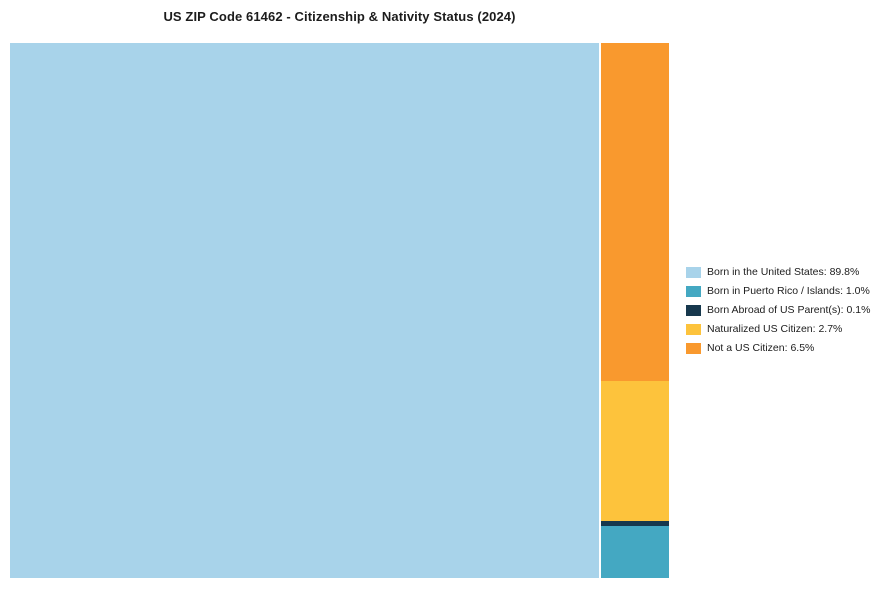  What do you see at coordinates (635, 552) in the screenshot?
I see `treemap-block-born-puerto-rico` at bounding box center [635, 552].